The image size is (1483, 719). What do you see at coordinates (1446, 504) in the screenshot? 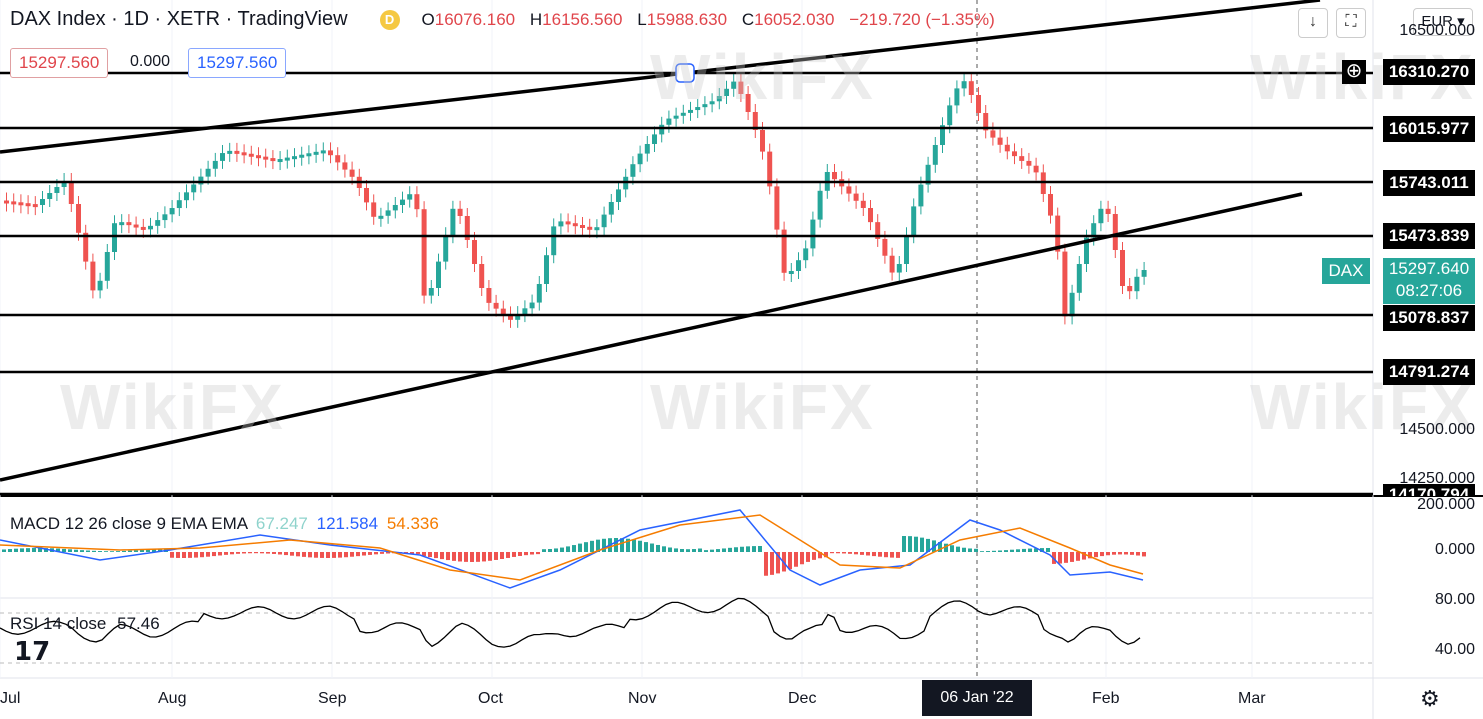
I see `macd-tick: 200.000` at bounding box center [1446, 504].